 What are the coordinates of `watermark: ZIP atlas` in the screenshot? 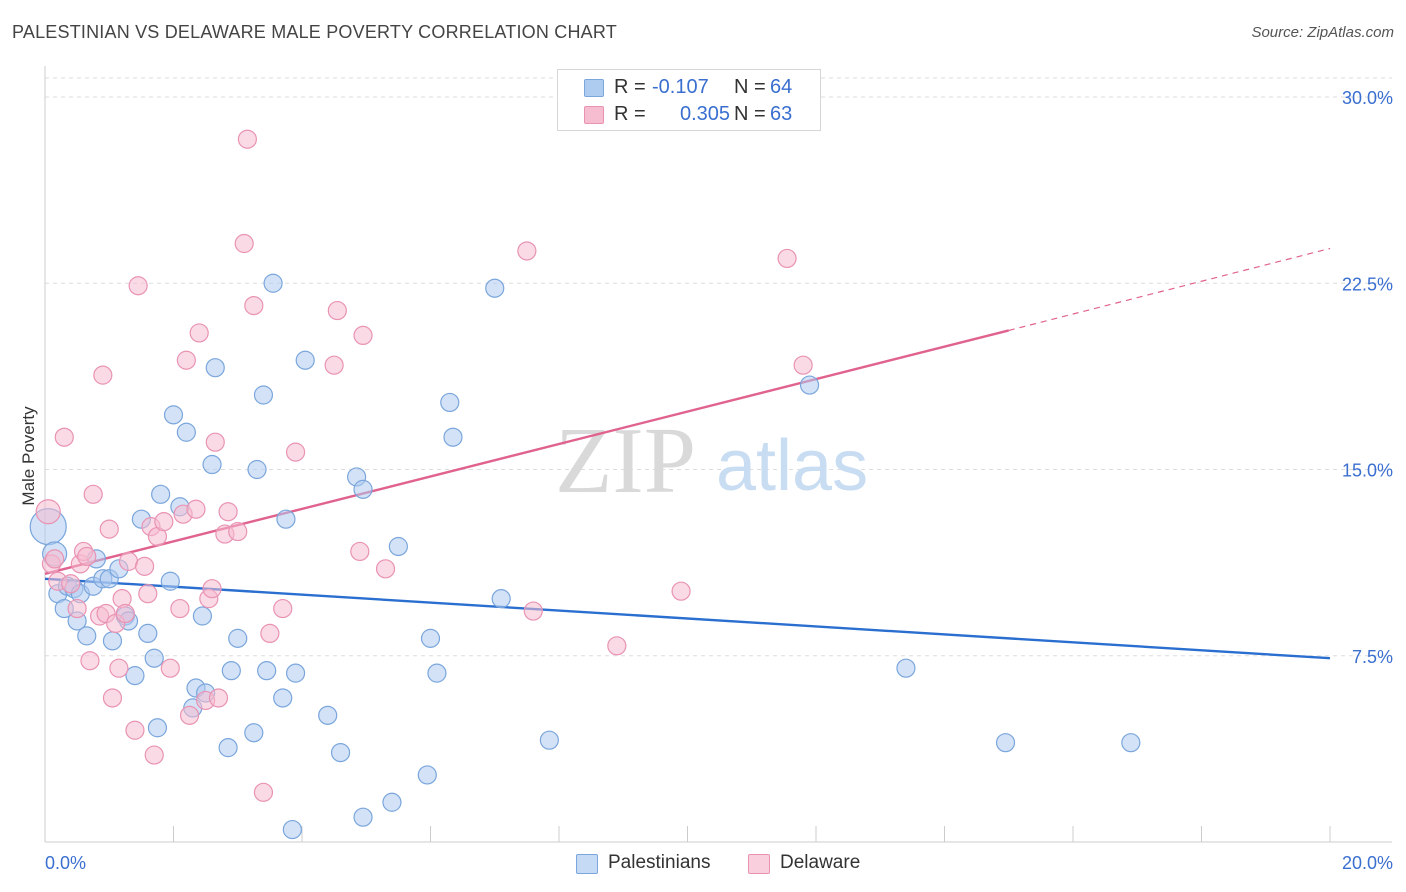 It's located at (711, 461).